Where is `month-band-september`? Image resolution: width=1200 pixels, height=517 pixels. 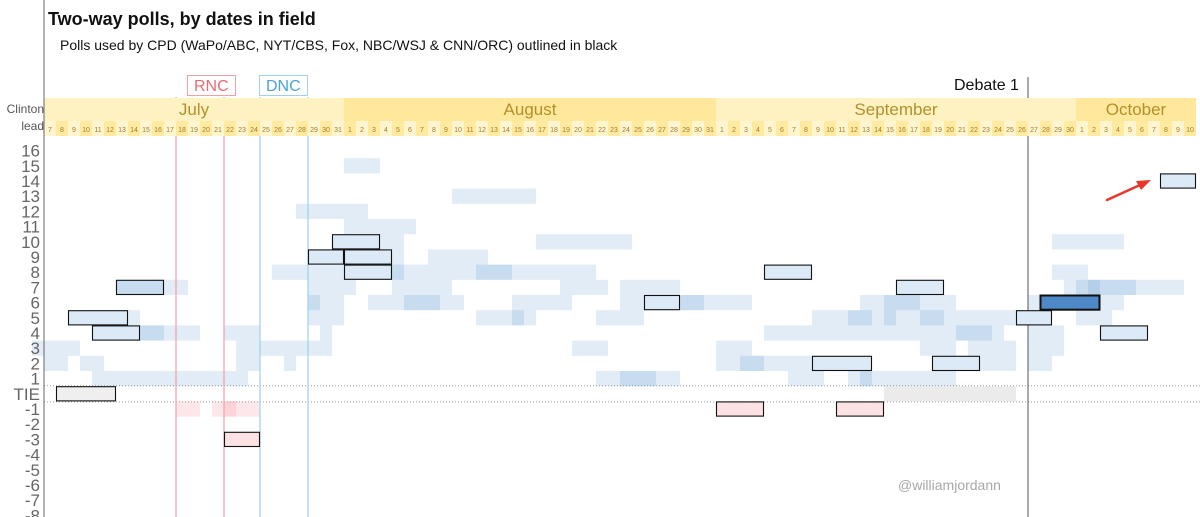
month-band-september is located at coordinates (896, 109).